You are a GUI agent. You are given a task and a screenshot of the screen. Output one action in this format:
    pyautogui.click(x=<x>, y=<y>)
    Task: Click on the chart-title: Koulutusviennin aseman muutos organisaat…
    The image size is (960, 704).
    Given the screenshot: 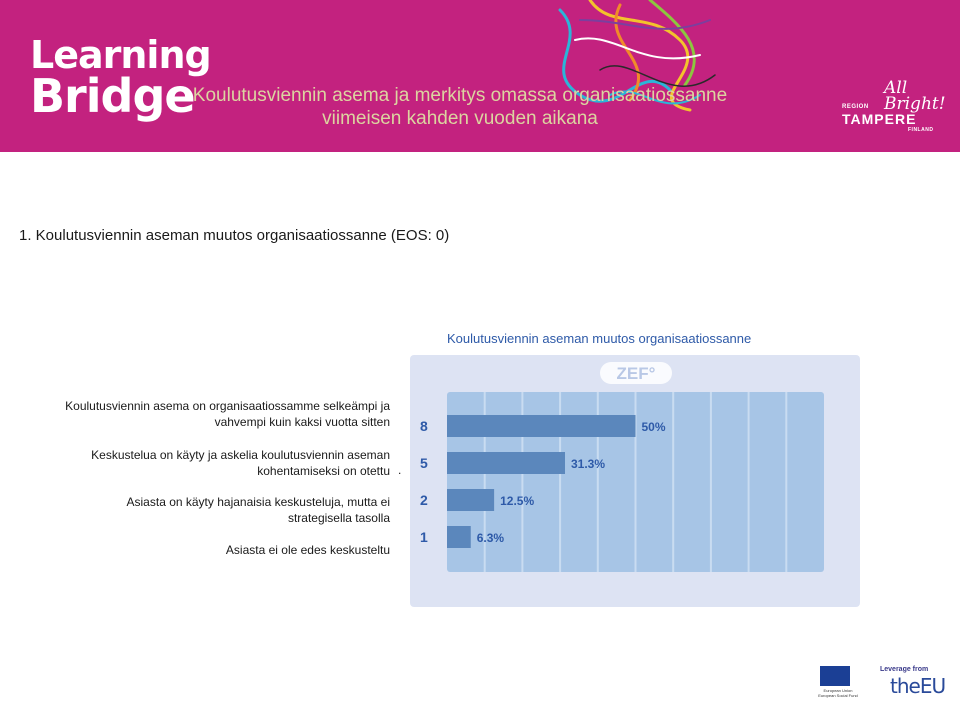 What is the action you would take?
    pyautogui.click(x=599, y=338)
    